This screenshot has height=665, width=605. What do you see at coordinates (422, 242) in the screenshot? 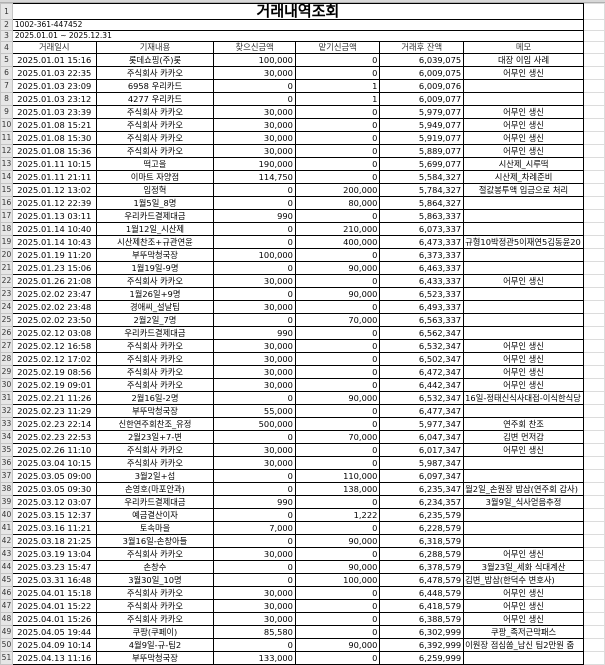
I see `cell-balance: 6,473,337` at bounding box center [422, 242].